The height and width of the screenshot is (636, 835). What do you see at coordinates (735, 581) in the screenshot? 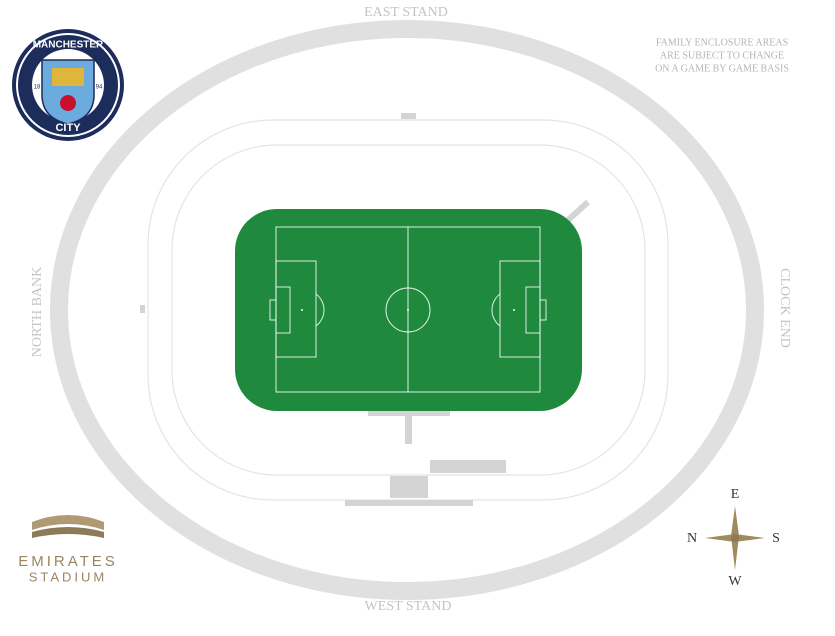
I see `compass-w: W` at bounding box center [735, 581].